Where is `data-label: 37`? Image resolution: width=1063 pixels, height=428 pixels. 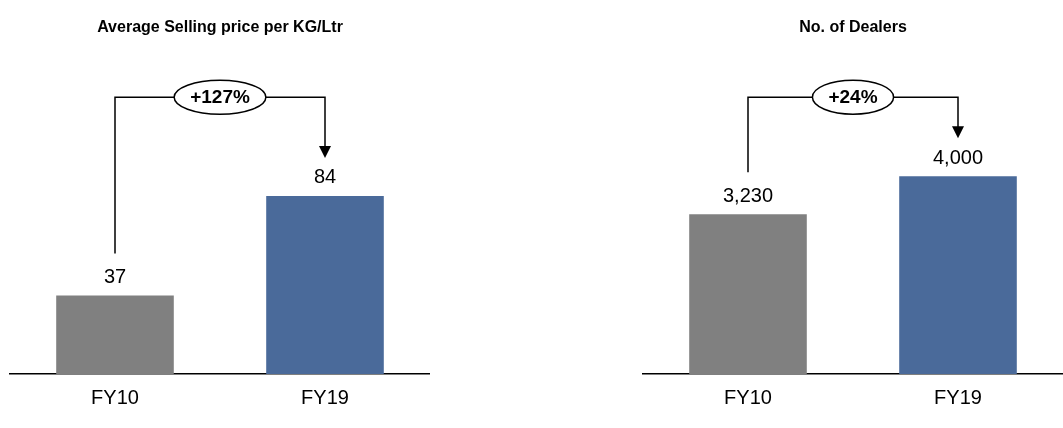 data-label: 37 is located at coordinates (115, 276).